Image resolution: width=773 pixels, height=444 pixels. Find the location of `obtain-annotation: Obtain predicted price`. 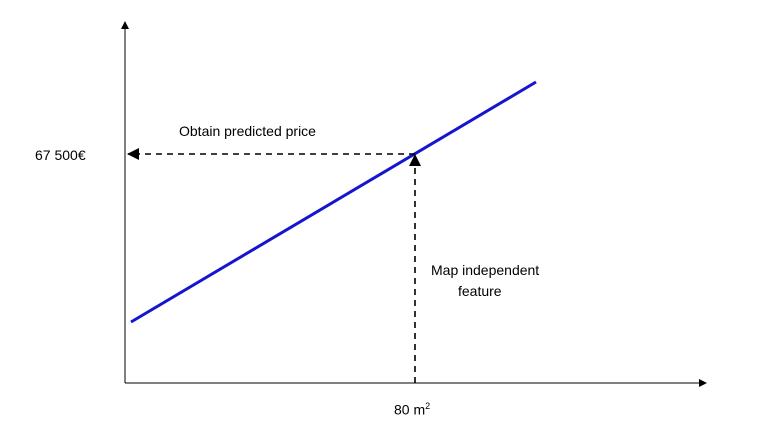

obtain-annotation: Obtain predicted price is located at coordinates (247, 131).